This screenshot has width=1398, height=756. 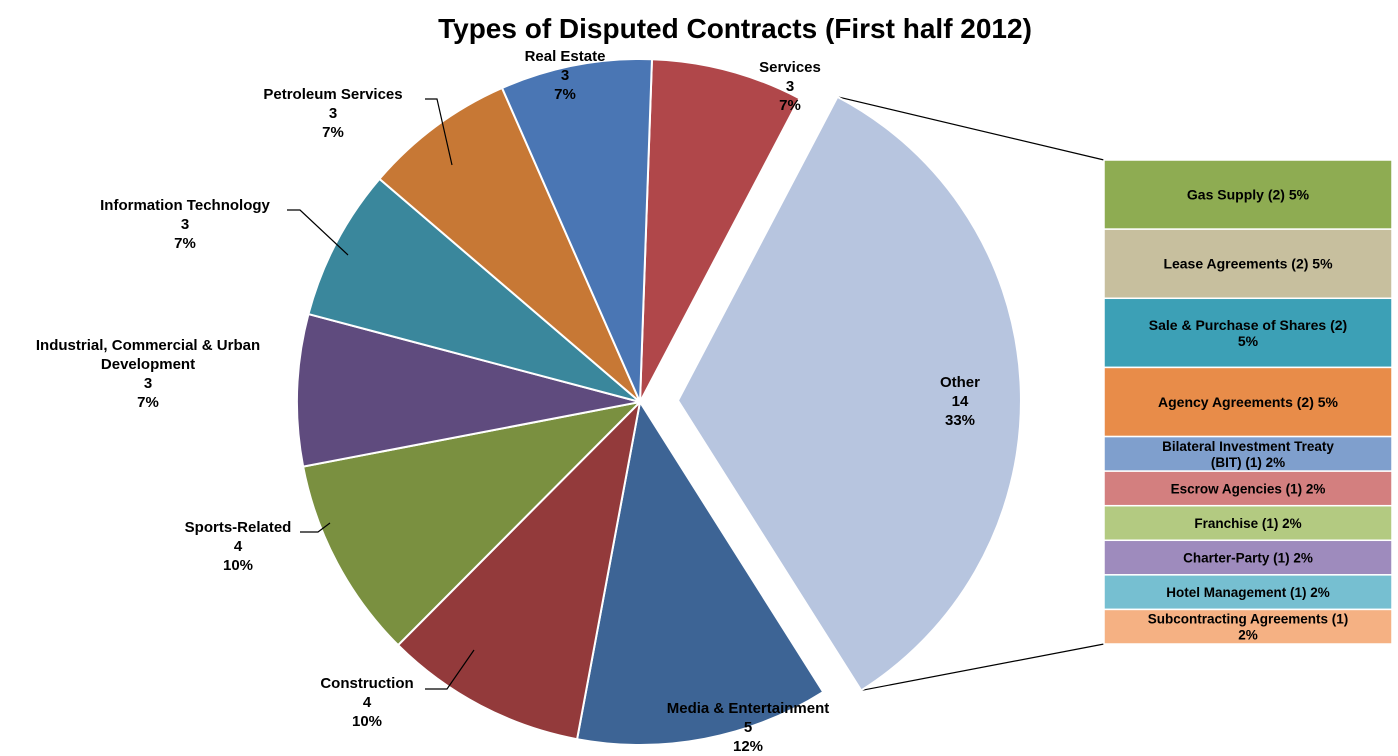 I want to click on slice-label-real-estate-name: Real Estate, so click(x=565, y=56).